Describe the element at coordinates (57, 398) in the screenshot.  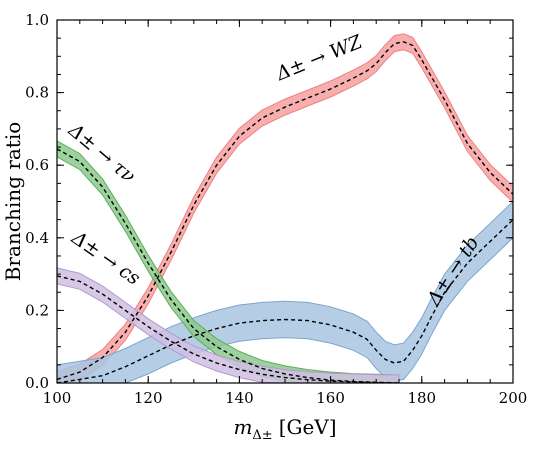
I see `x-tick-label: 100` at that location.